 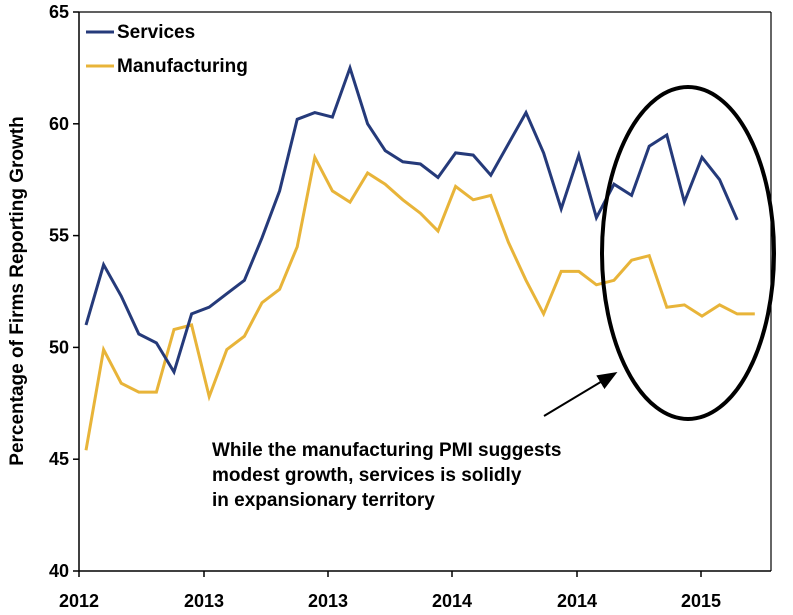 What do you see at coordinates (367, 475) in the screenshot?
I see `annotation-line-2: modest growth, services is solidly` at bounding box center [367, 475].